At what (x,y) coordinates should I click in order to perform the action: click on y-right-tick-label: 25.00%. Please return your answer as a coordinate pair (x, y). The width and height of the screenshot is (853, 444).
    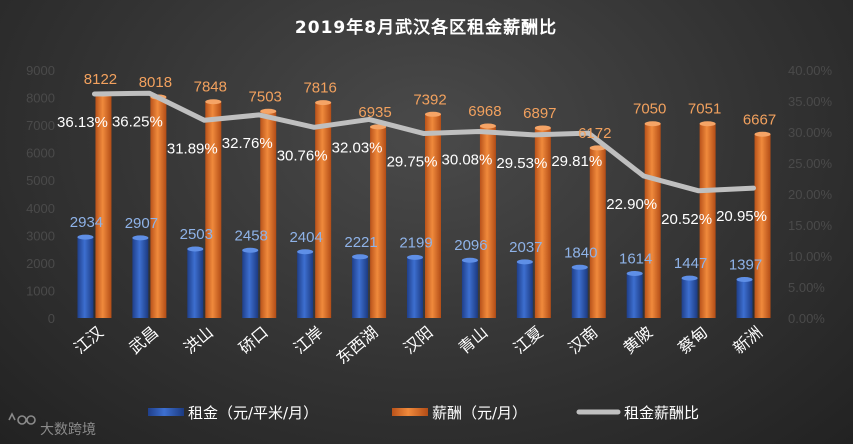
    Looking at the image, I should click on (810, 163).